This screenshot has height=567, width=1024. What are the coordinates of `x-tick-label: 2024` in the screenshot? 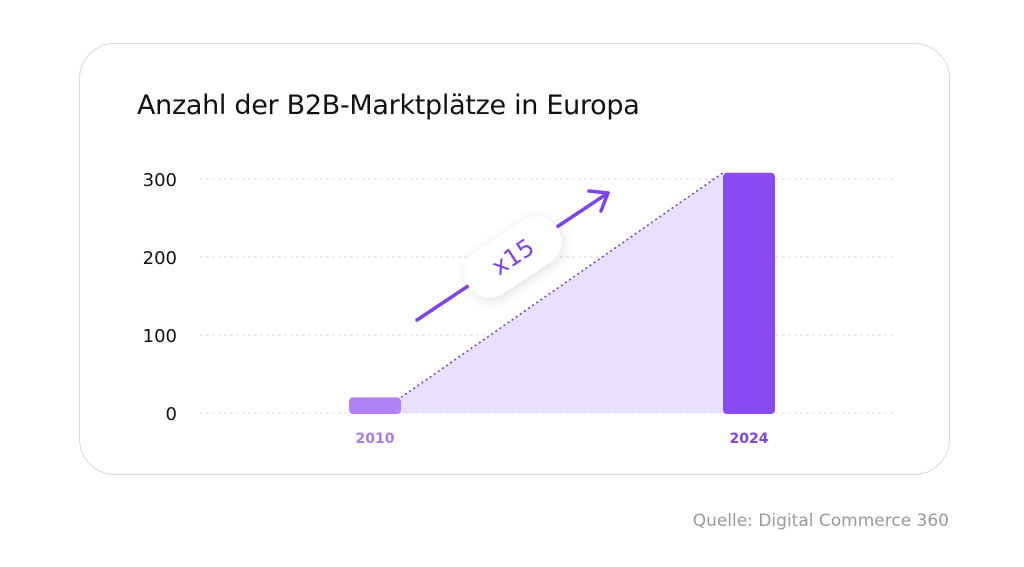 It's located at (749, 439).